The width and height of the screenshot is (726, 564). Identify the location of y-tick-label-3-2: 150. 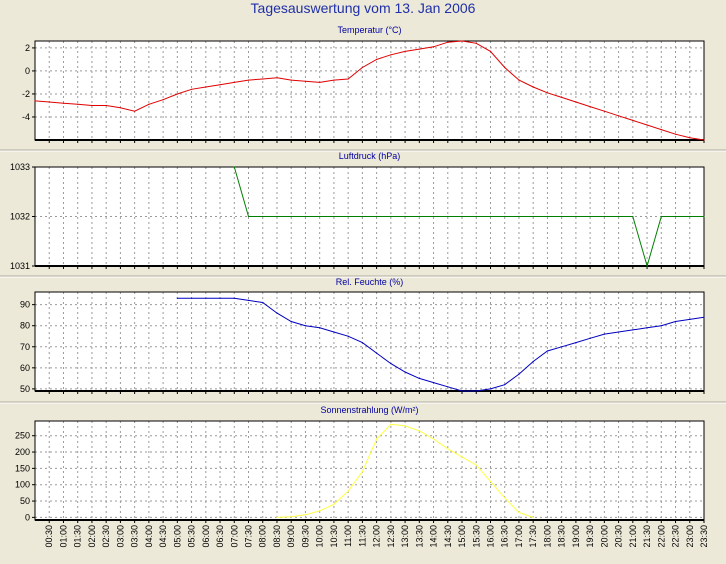
(22, 468).